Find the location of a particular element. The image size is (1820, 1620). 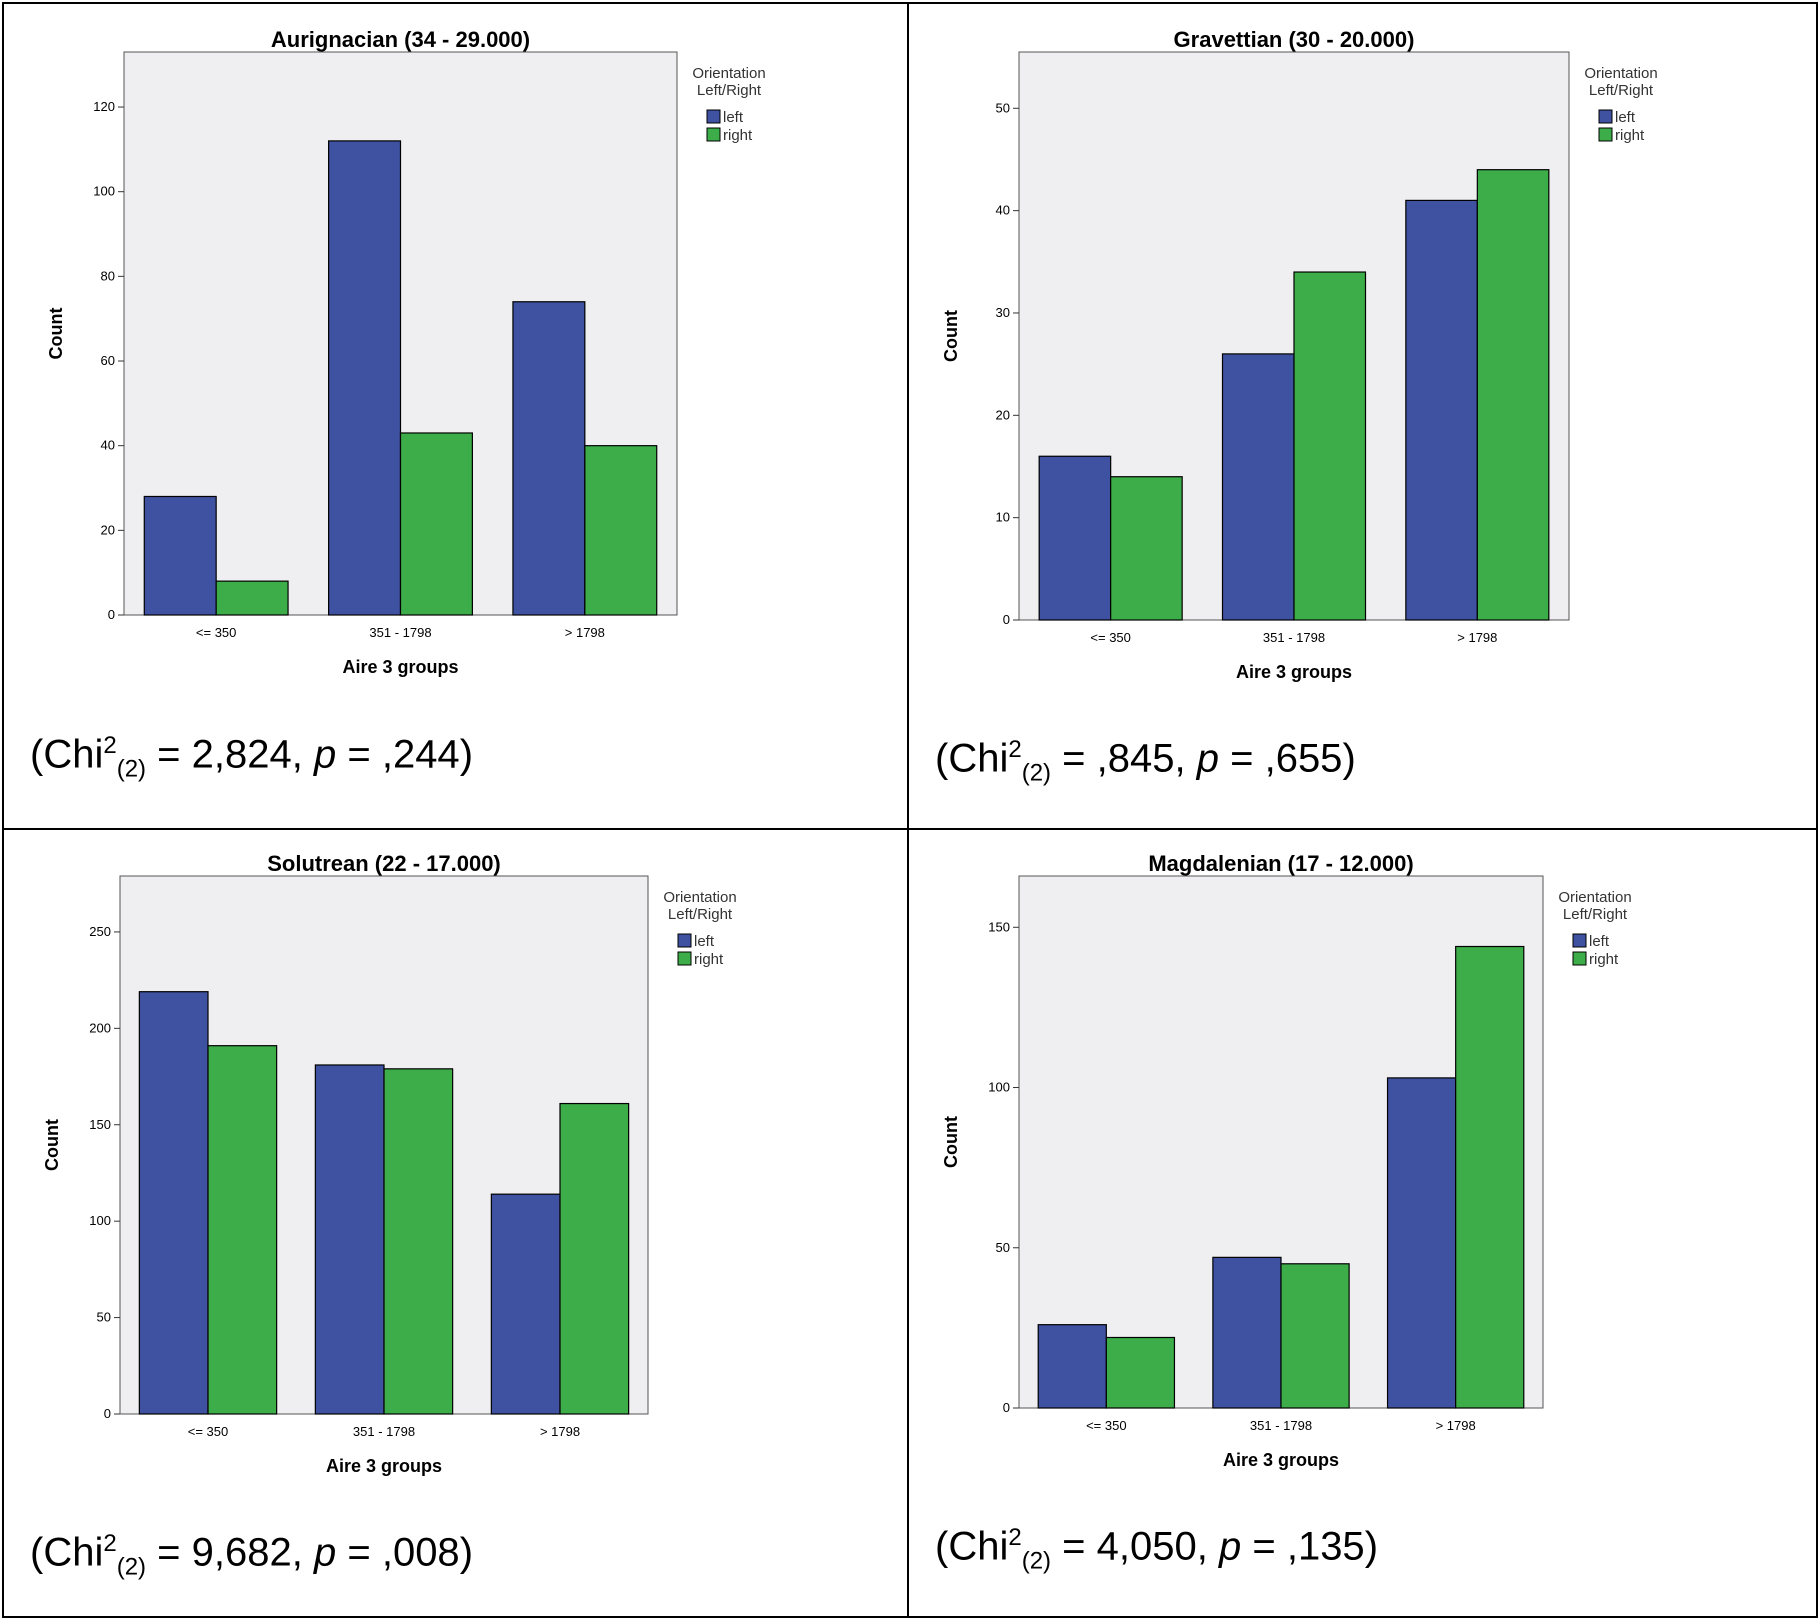

chart-title: Aurignacian (34 - 29.000) is located at coordinates (400, 39).